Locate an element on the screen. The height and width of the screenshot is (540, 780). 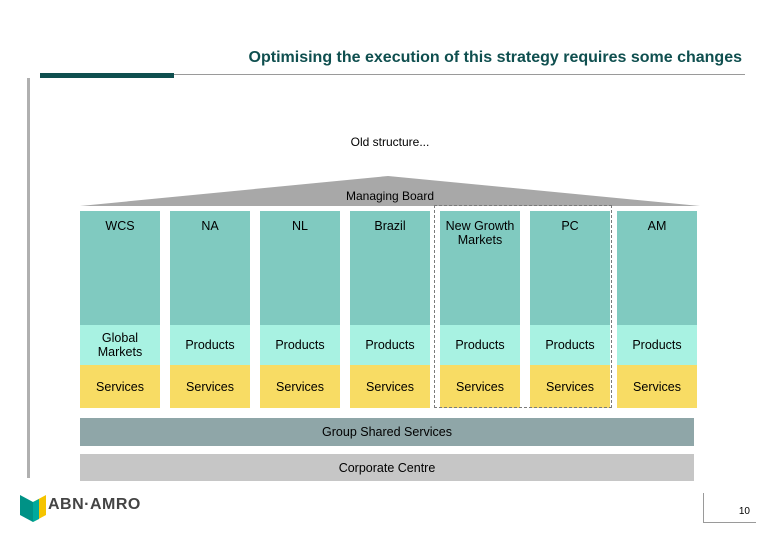
corporate-centre-band: Corporate Centre is located at coordinates (387, 467).